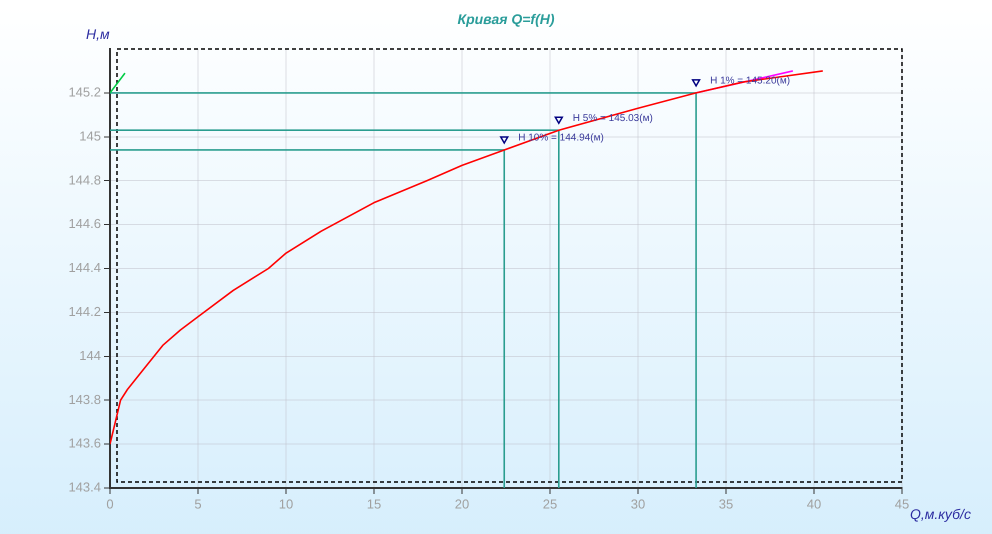 The width and height of the screenshot is (992, 534). I want to click on x-tick-label: 30, so click(638, 504).